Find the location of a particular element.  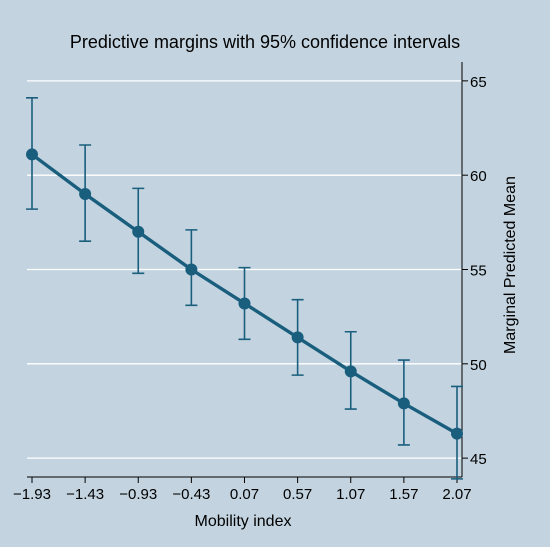

y-tick-label: 45 is located at coordinates (478, 459).